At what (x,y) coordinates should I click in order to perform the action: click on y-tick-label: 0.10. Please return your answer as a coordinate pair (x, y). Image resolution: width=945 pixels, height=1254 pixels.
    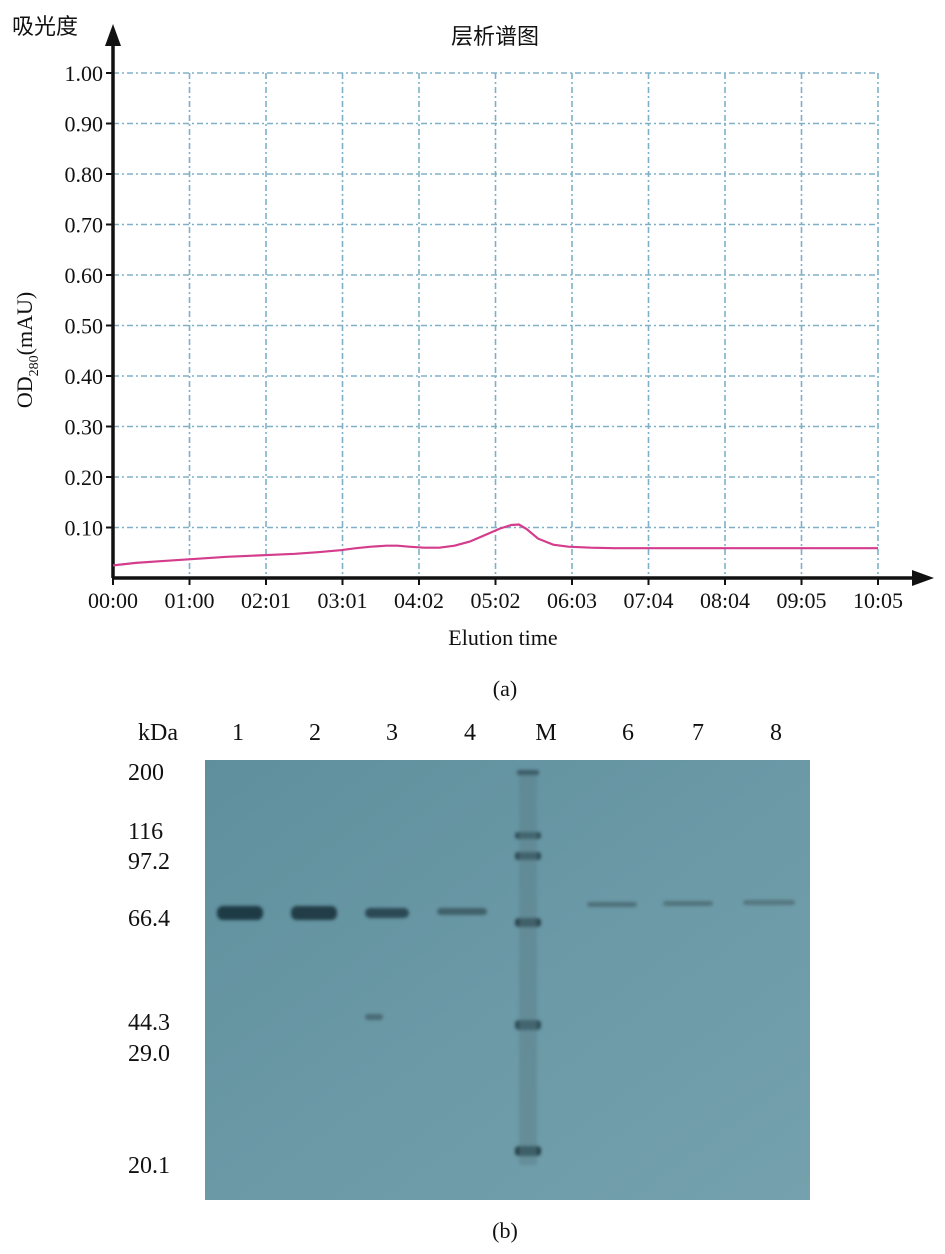
    Looking at the image, I should click on (84, 528).